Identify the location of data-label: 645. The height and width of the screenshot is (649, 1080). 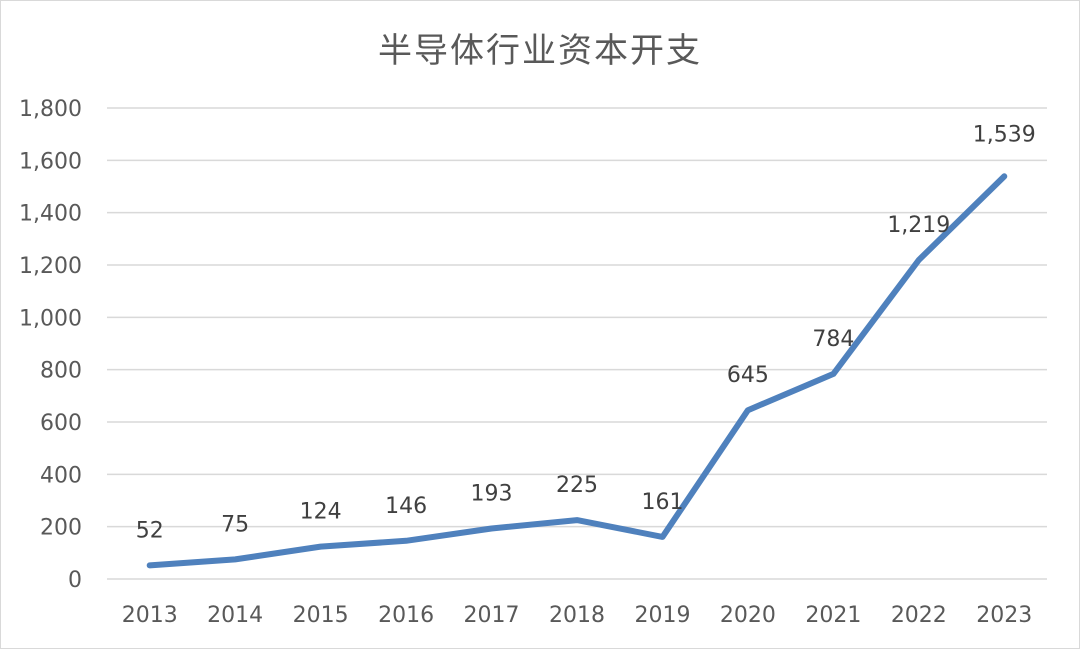
(748, 375).